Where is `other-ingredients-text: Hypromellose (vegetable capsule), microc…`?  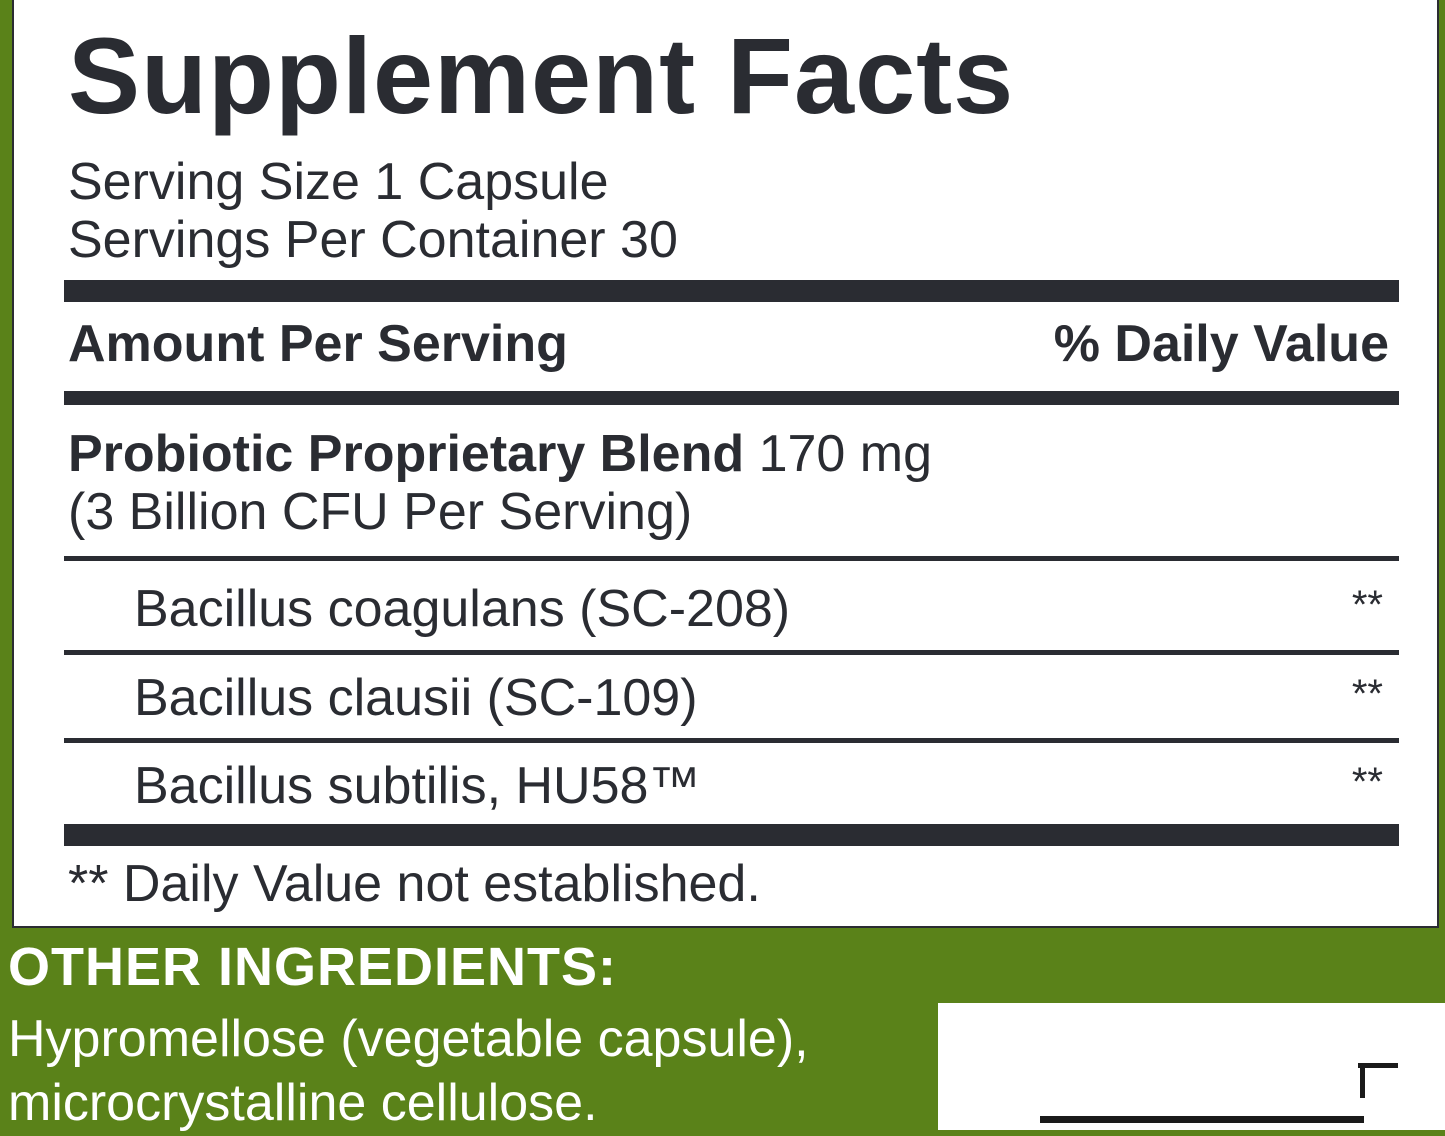
other-ingredients-text: Hypromellose (vegetable capsule), microc… is located at coordinates (408, 1072).